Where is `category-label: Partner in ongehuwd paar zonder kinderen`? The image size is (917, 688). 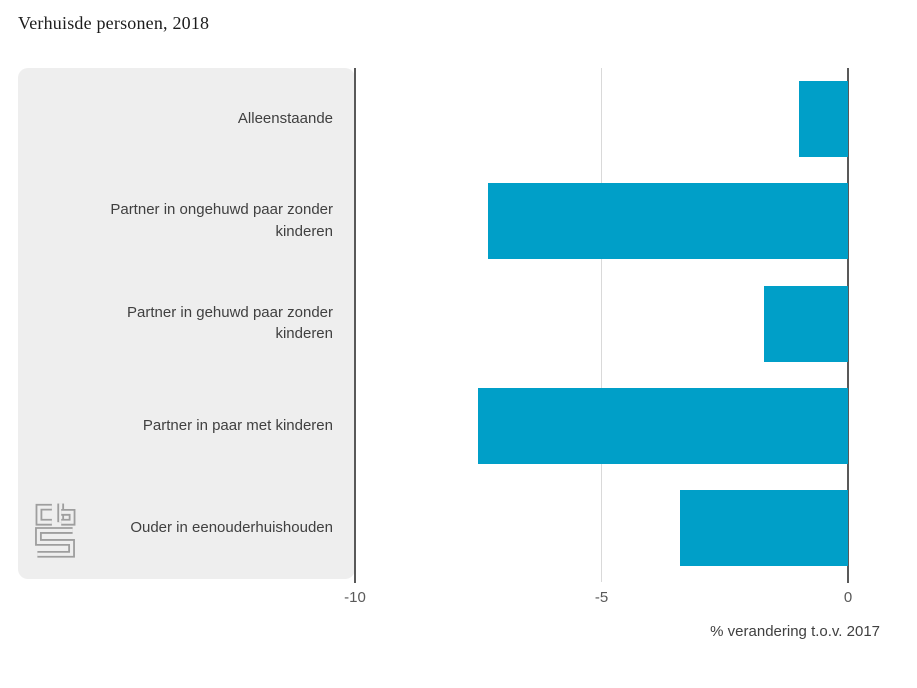 category-label: Partner in ongehuwd paar zonder kinderen is located at coordinates (221, 221).